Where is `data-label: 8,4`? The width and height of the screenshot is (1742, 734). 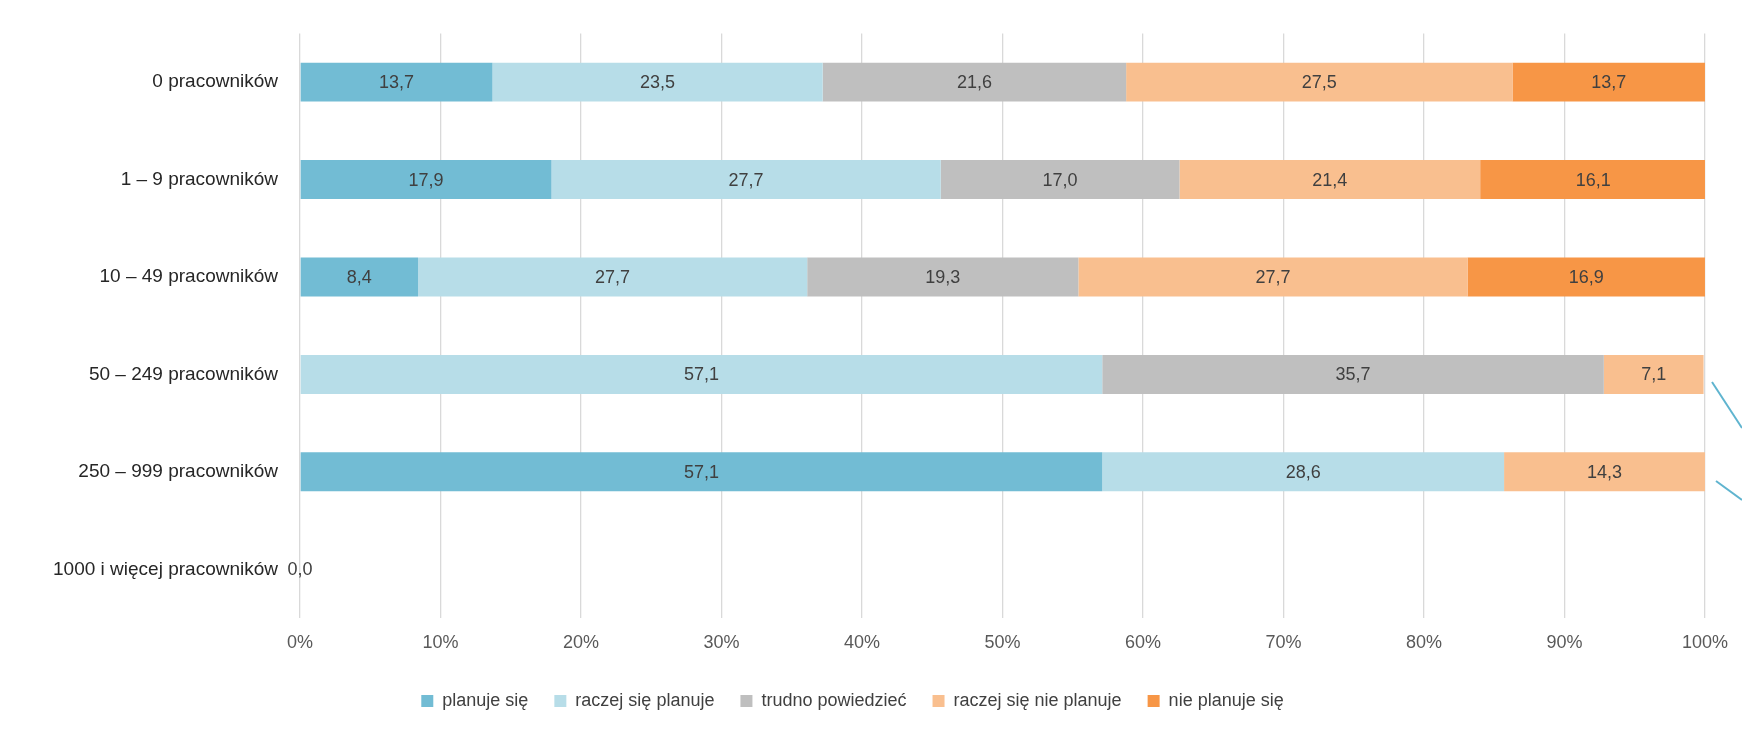 data-label: 8,4 is located at coordinates (359, 276).